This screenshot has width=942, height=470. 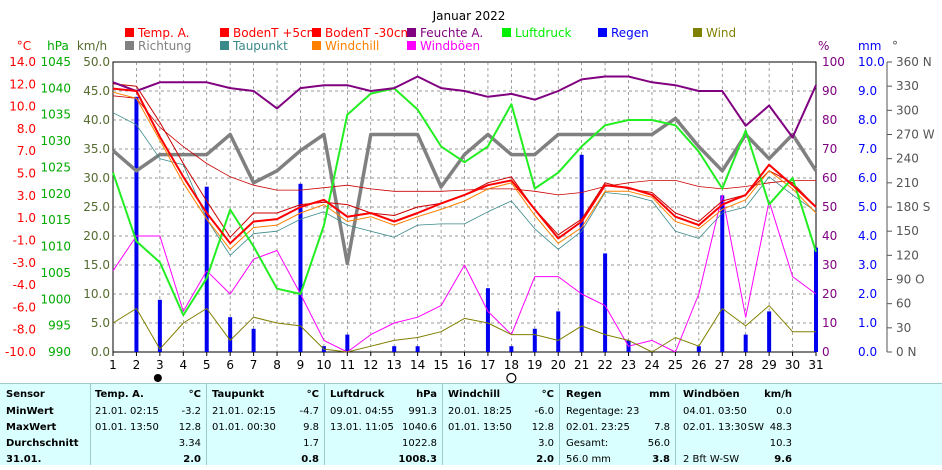 What do you see at coordinates (26, 151) in the screenshot?
I see `tick-label-celsius: 7.0` at bounding box center [26, 151].